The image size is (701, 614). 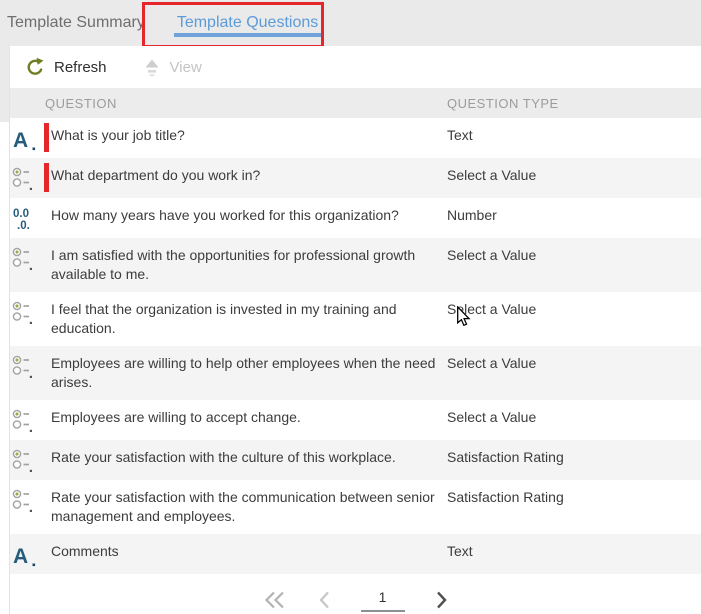 I want to click on first-page-button, so click(x=275, y=600).